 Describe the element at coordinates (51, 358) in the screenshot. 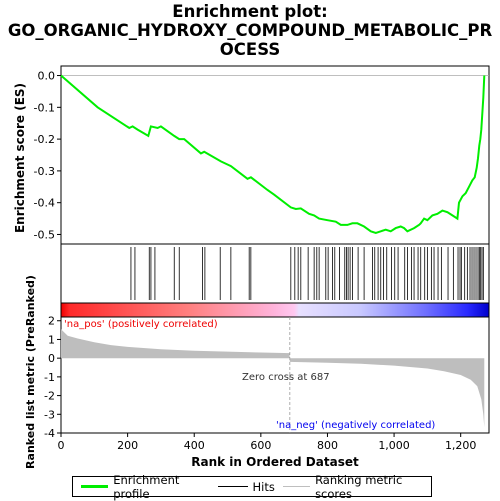

I see `metric-ytick-label-2: 0` at that location.